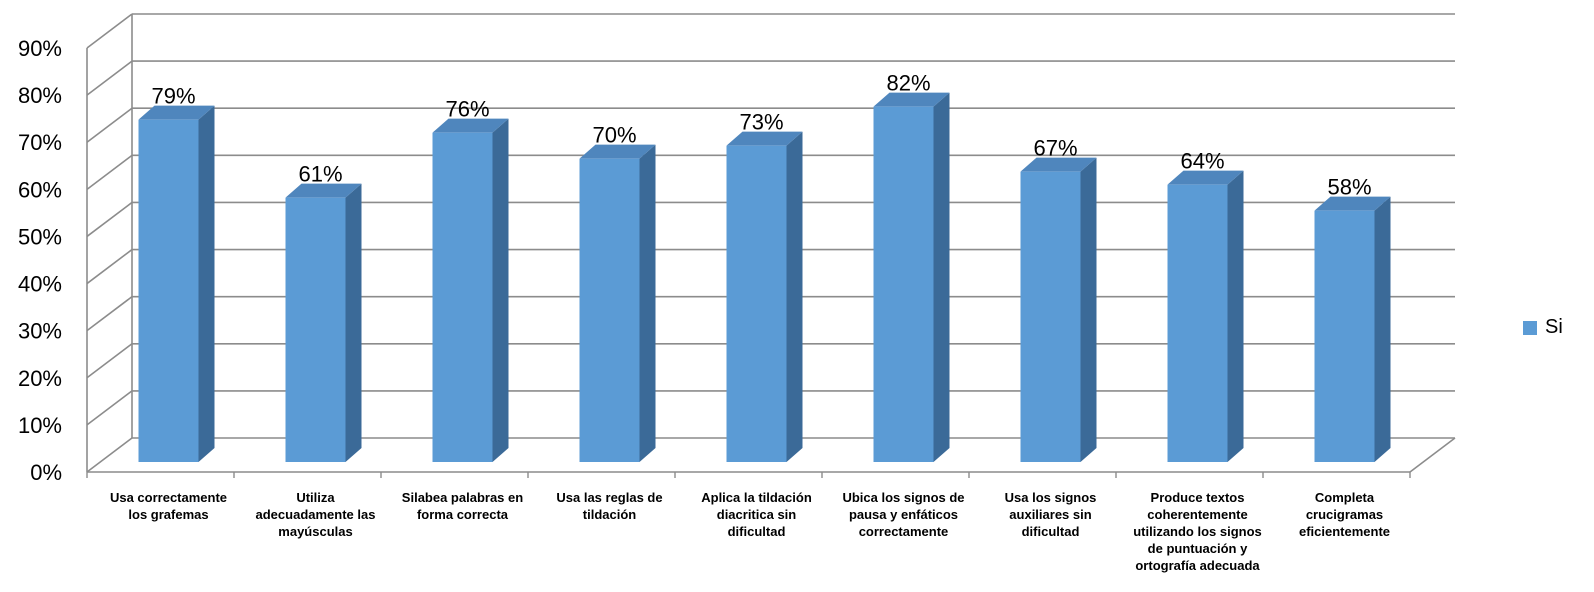  I want to click on category-label: Utiliza adecuadamente las mayúsculas, so click(316, 514).